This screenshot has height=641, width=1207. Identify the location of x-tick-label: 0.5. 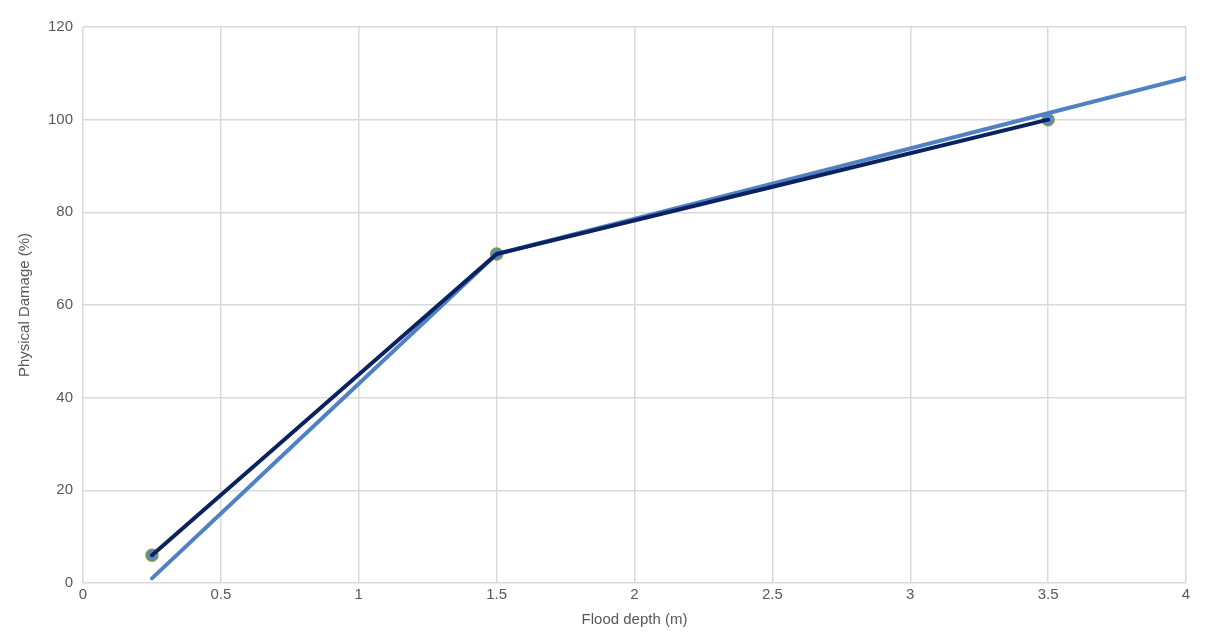
(221, 594).